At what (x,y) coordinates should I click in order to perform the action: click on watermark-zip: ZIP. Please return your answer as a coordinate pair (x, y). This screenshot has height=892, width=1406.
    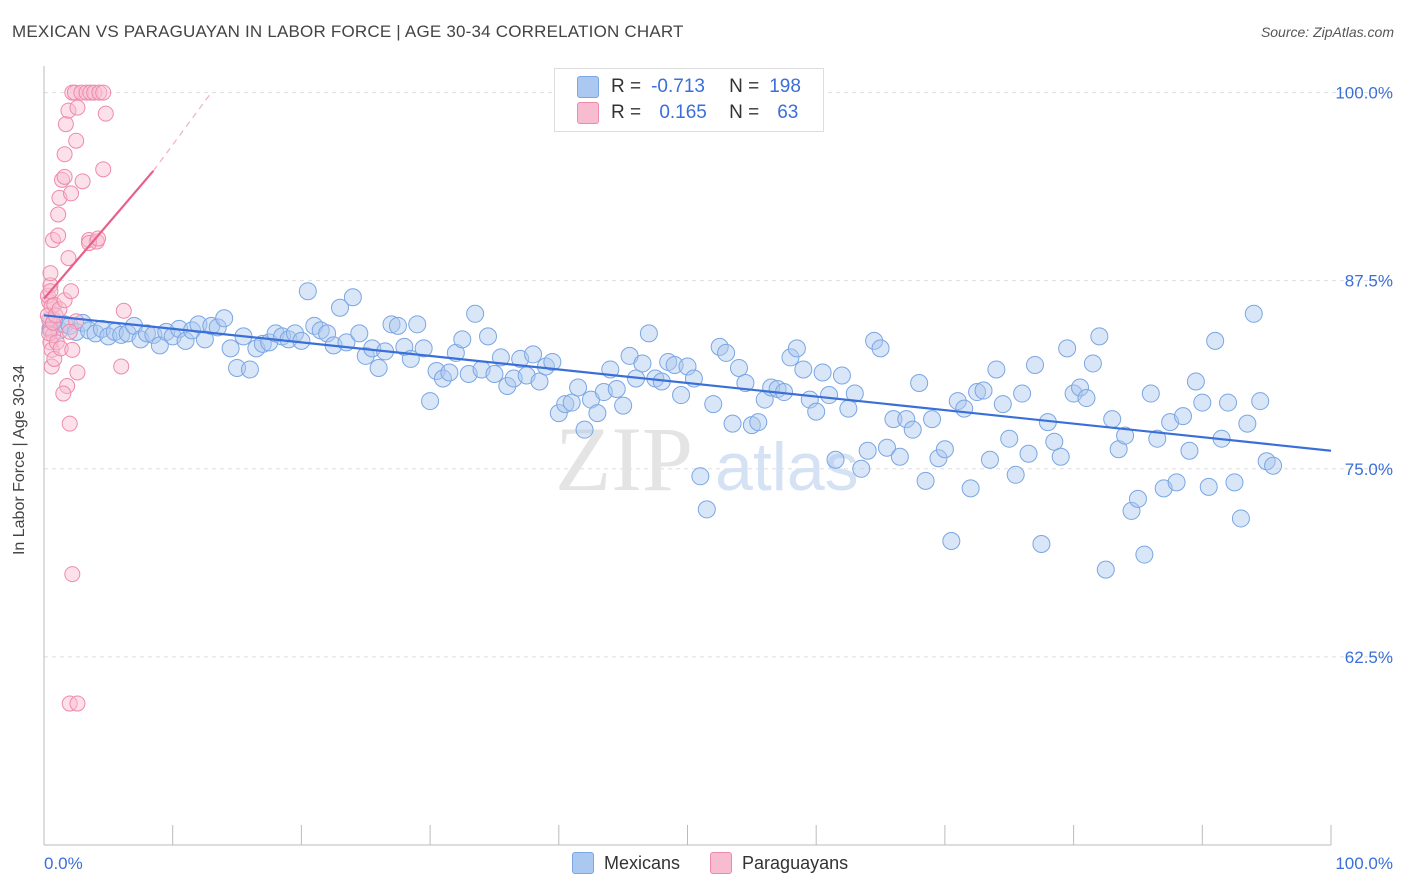
    Looking at the image, I should click on (624, 459).